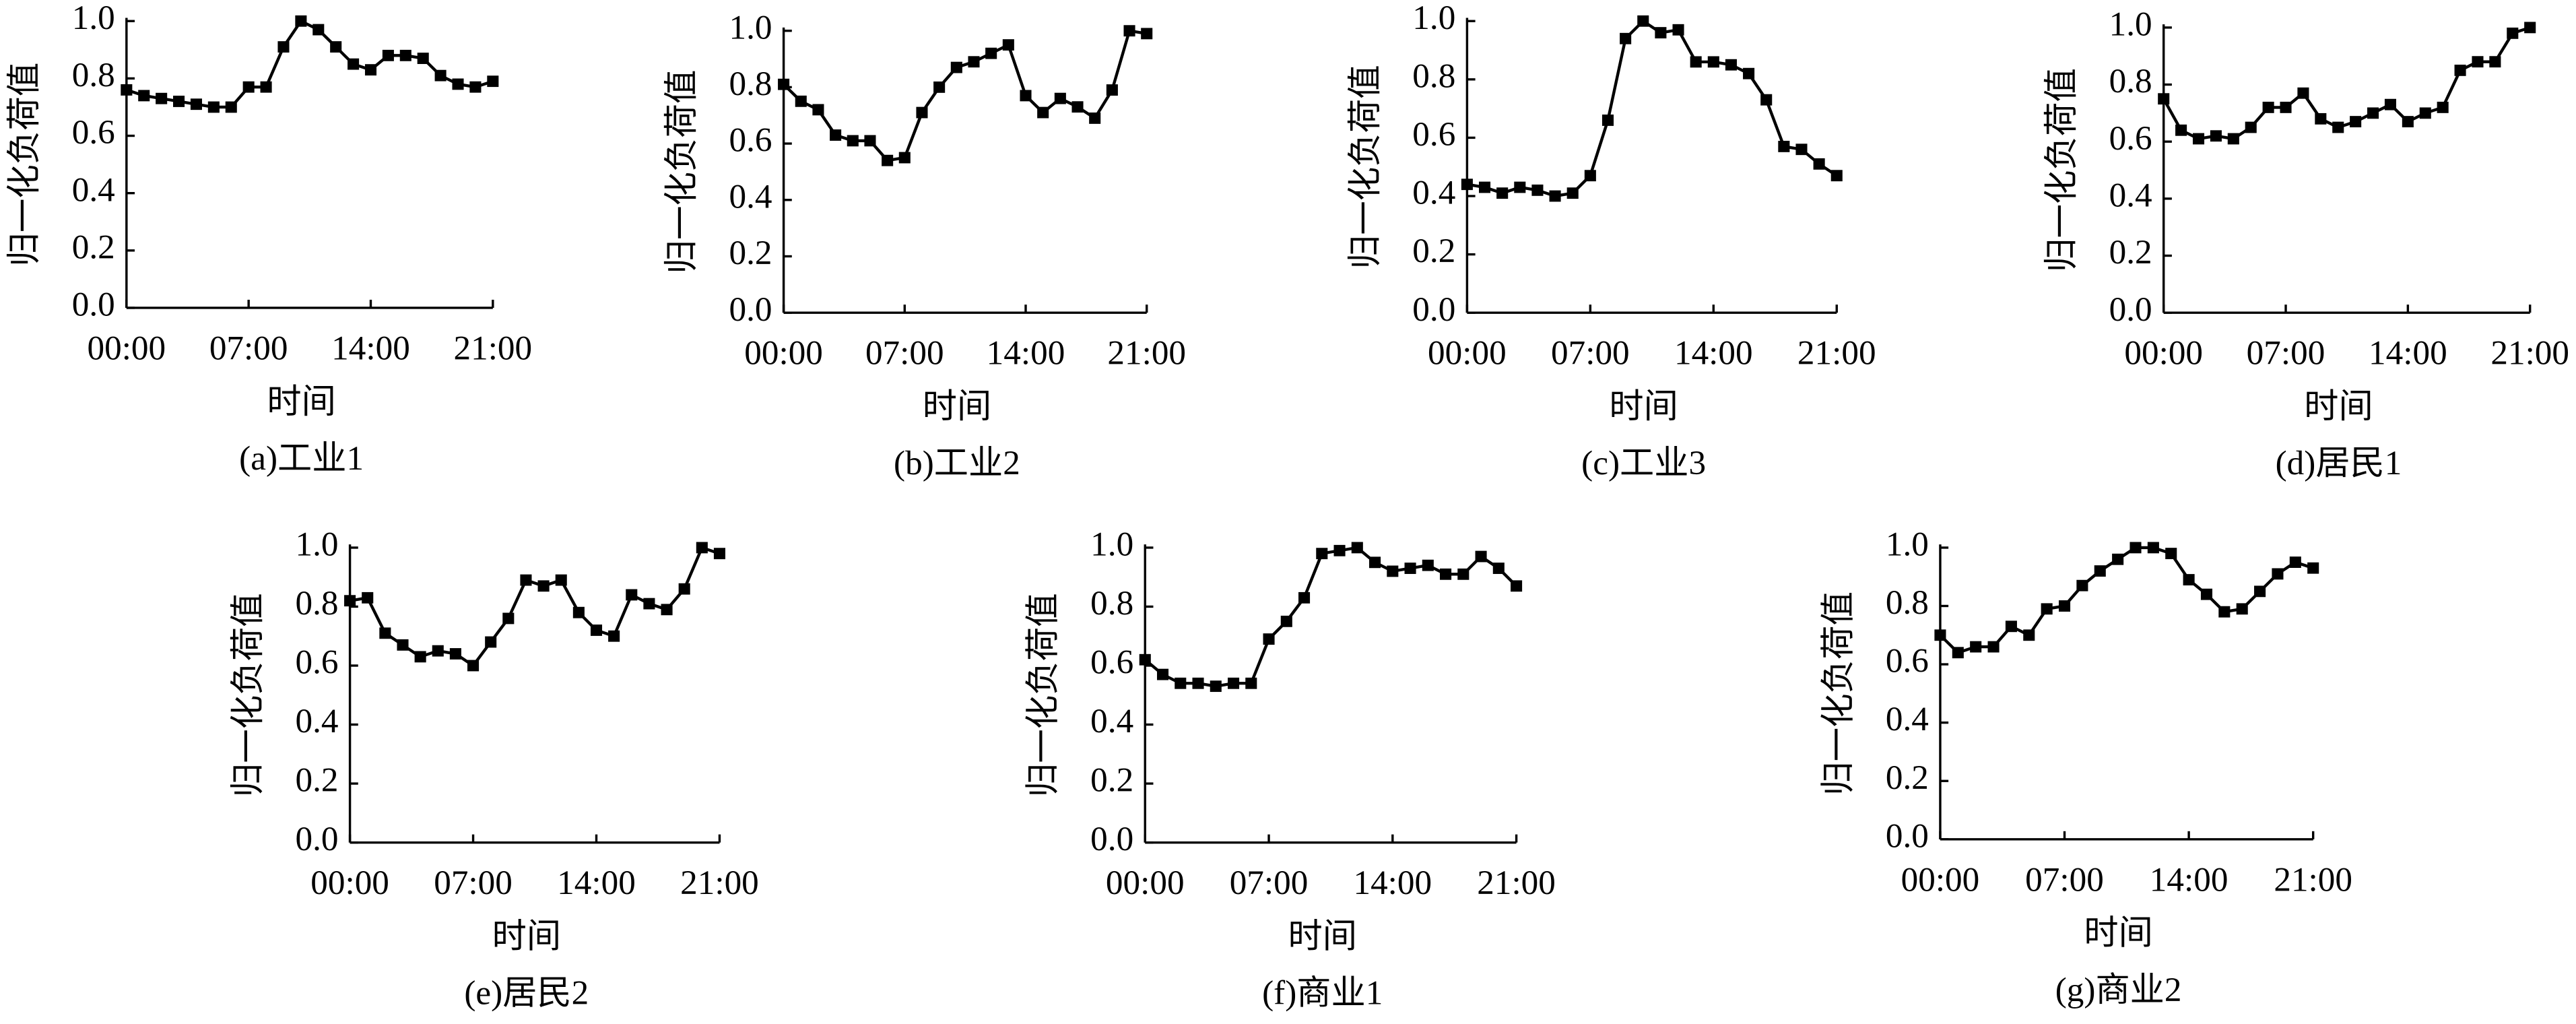 This screenshot has height=1024, width=2576. I want to click on caption: (c)工业3, so click(1643, 464).